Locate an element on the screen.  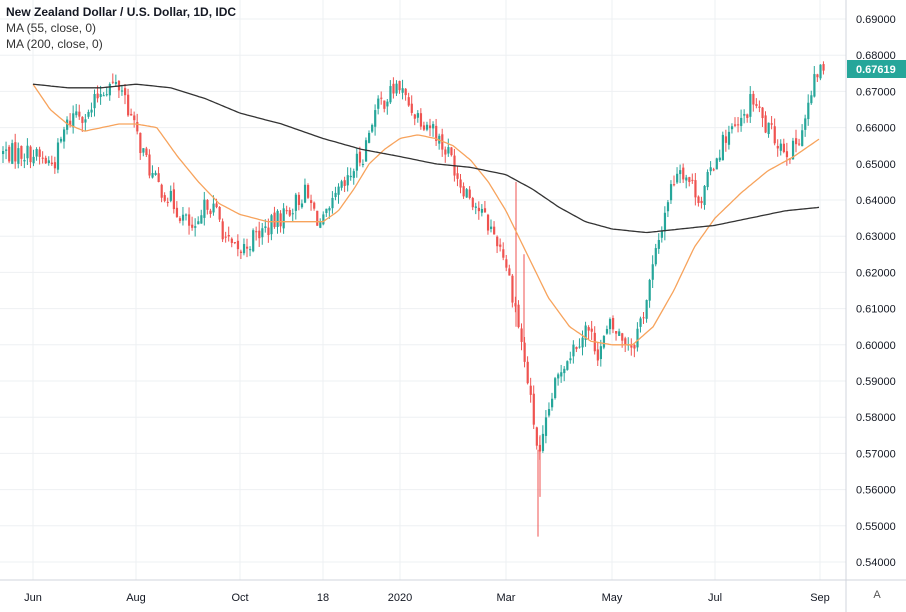
ma200-label: MA (200, close, 0) is located at coordinates (54, 44).